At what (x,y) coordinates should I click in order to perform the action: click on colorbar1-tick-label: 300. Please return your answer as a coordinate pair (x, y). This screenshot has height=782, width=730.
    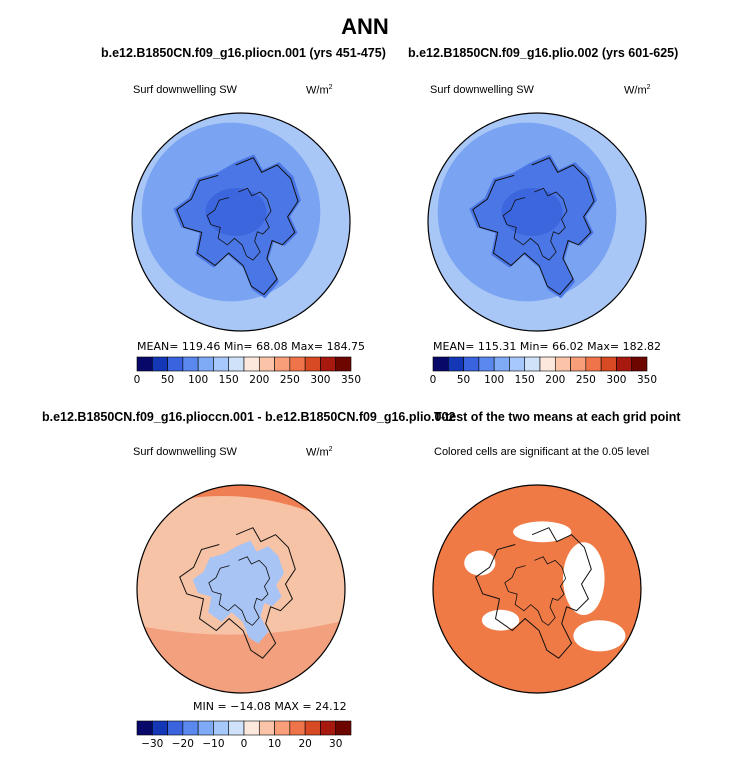
    Looking at the image, I should click on (320, 380).